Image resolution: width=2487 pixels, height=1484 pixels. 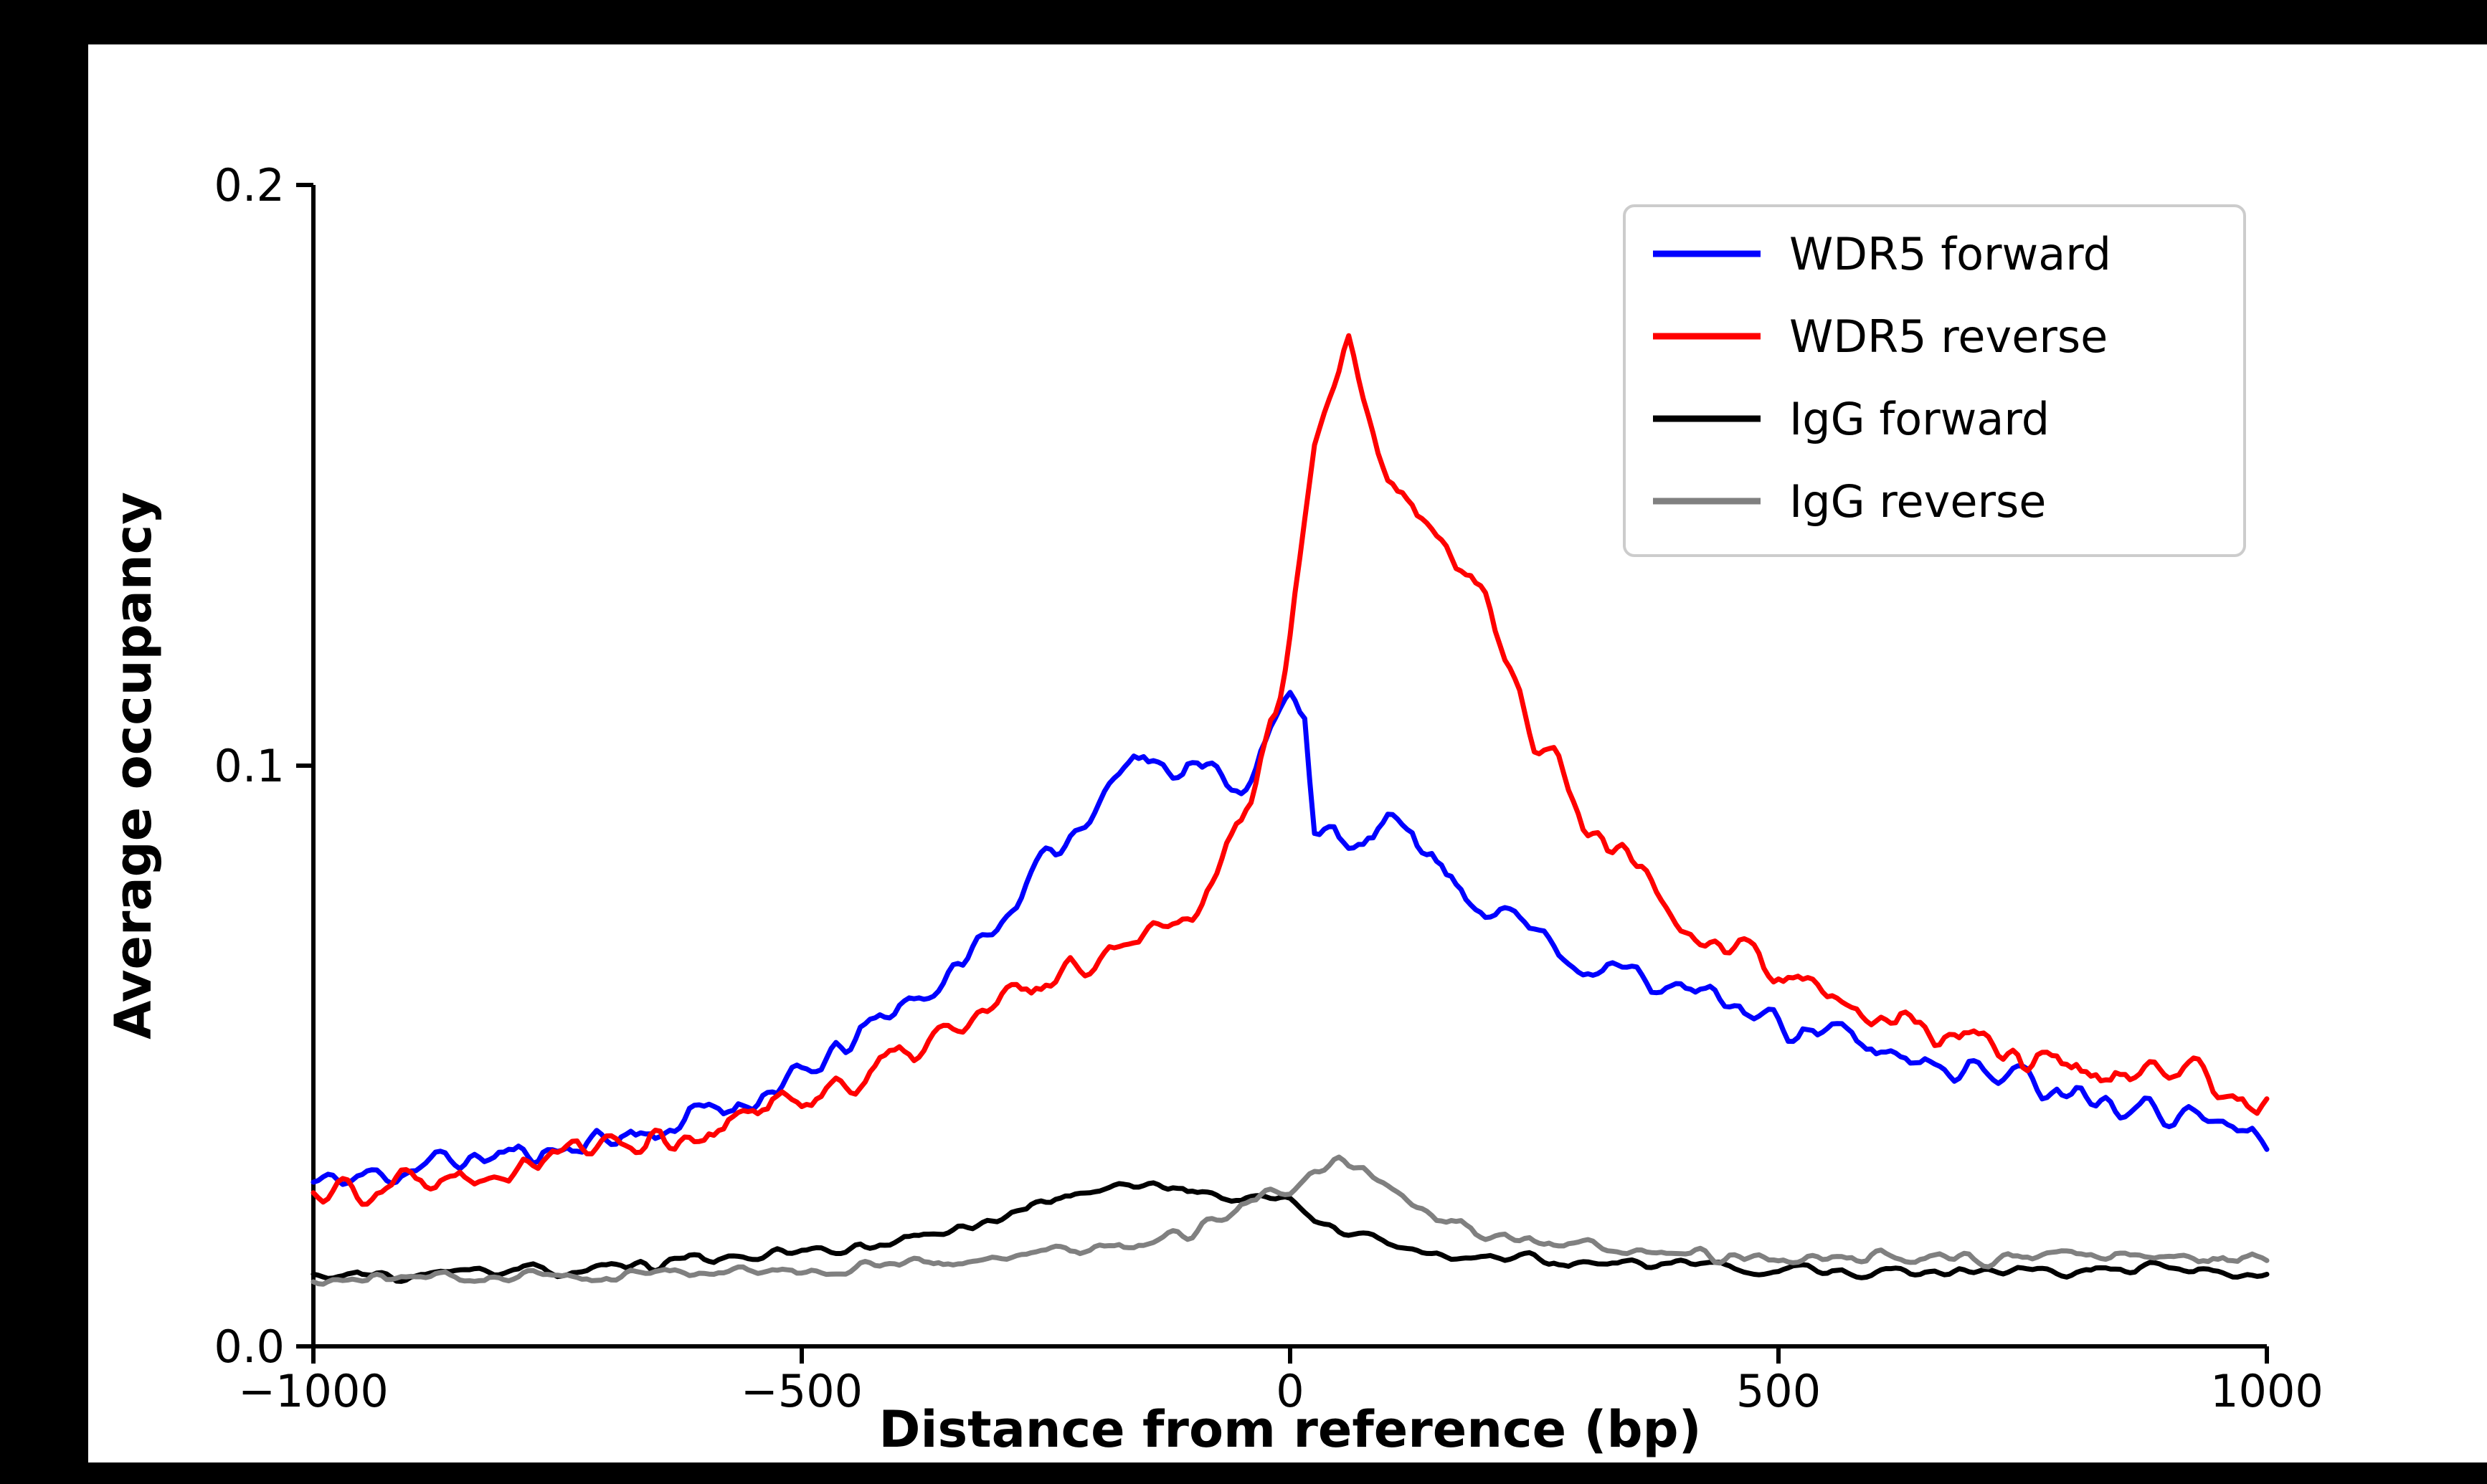 What do you see at coordinates (1290, 1429) in the screenshot?
I see `x-axis-label: Distance from reference (bp)` at bounding box center [1290, 1429].